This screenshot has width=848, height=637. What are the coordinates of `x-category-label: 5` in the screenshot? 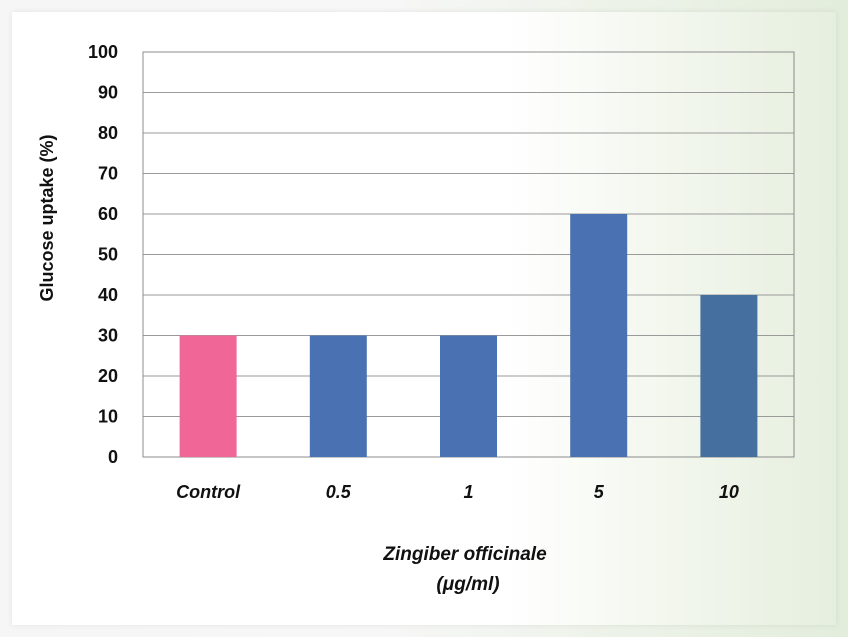 It's located at (599, 492).